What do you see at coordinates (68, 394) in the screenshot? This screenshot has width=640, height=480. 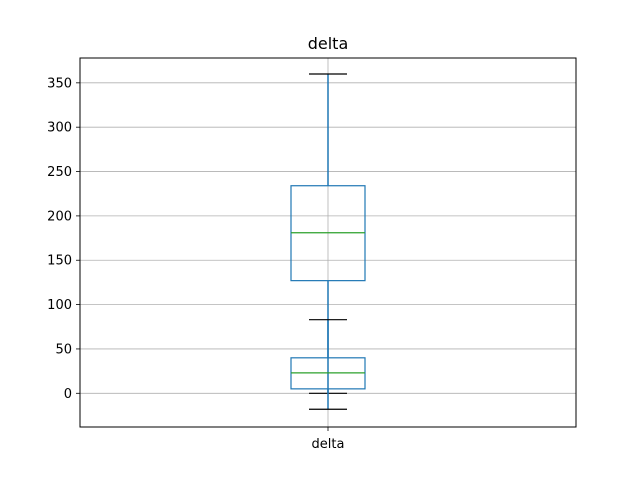 I see `y-tick-label: 0` at bounding box center [68, 394].